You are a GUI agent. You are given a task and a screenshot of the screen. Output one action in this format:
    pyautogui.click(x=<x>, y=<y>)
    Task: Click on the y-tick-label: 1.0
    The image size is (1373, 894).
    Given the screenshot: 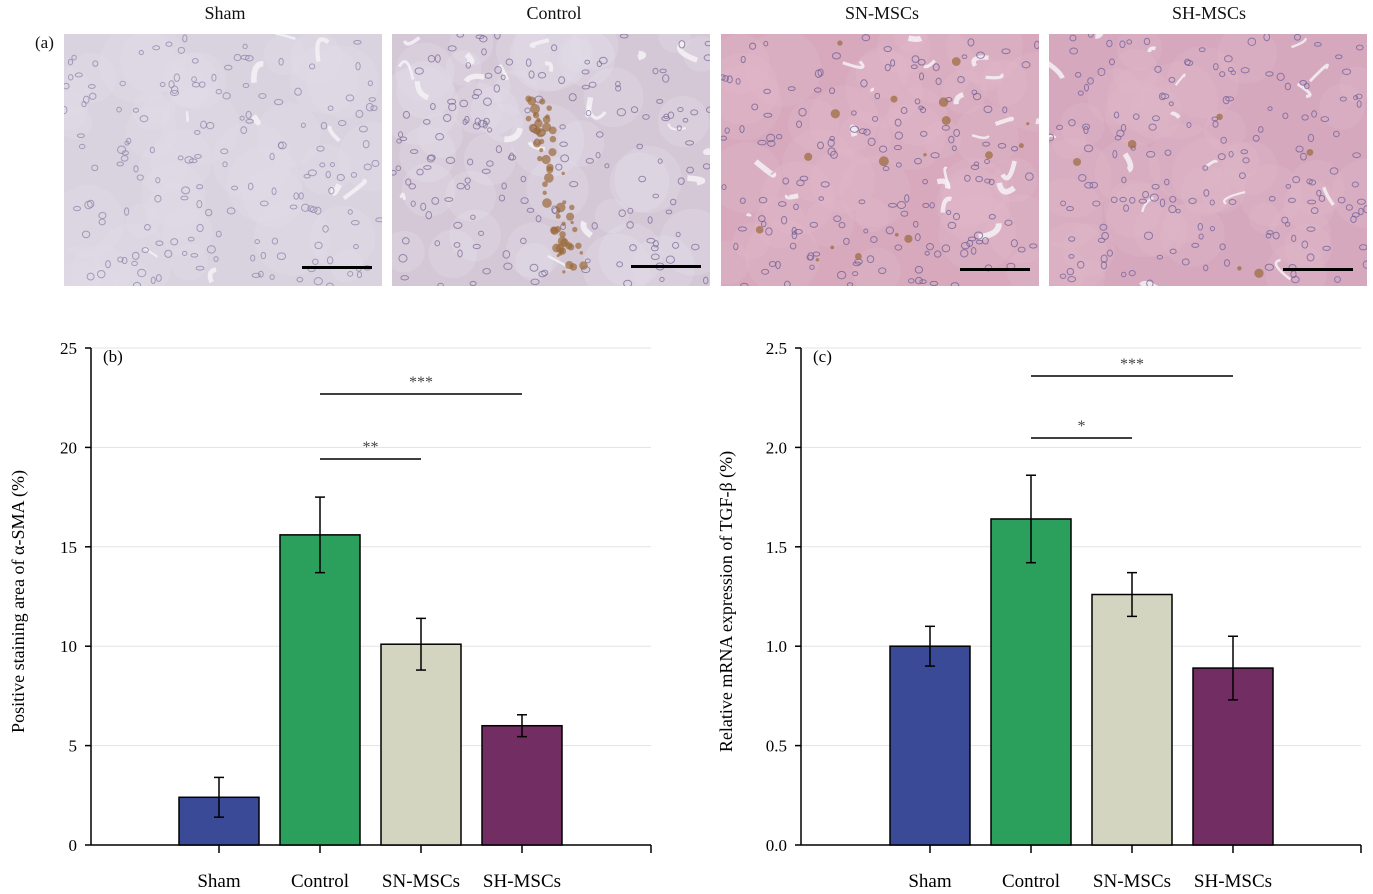 What is the action you would take?
    pyautogui.click(x=776, y=646)
    